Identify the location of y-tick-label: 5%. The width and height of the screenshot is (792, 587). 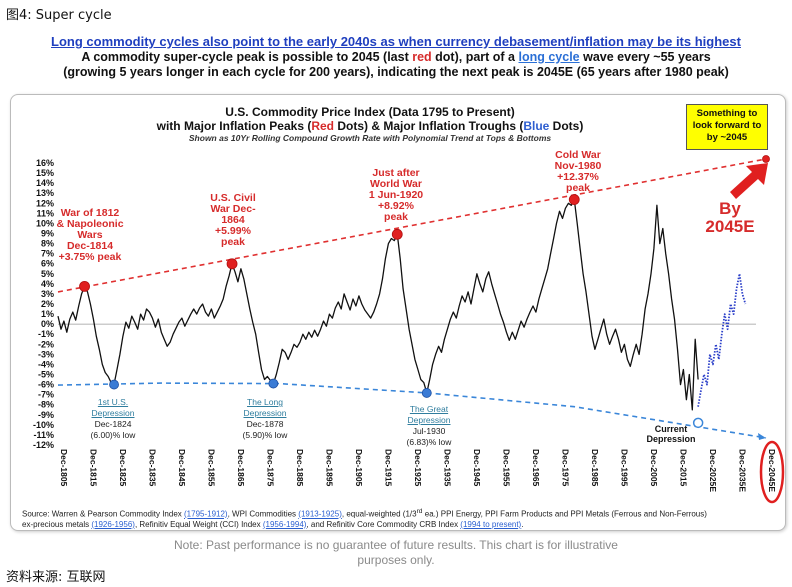
(47, 274).